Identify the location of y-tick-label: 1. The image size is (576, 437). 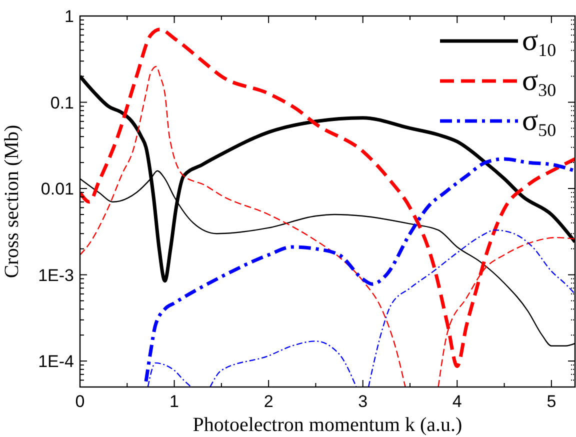
(69, 16).